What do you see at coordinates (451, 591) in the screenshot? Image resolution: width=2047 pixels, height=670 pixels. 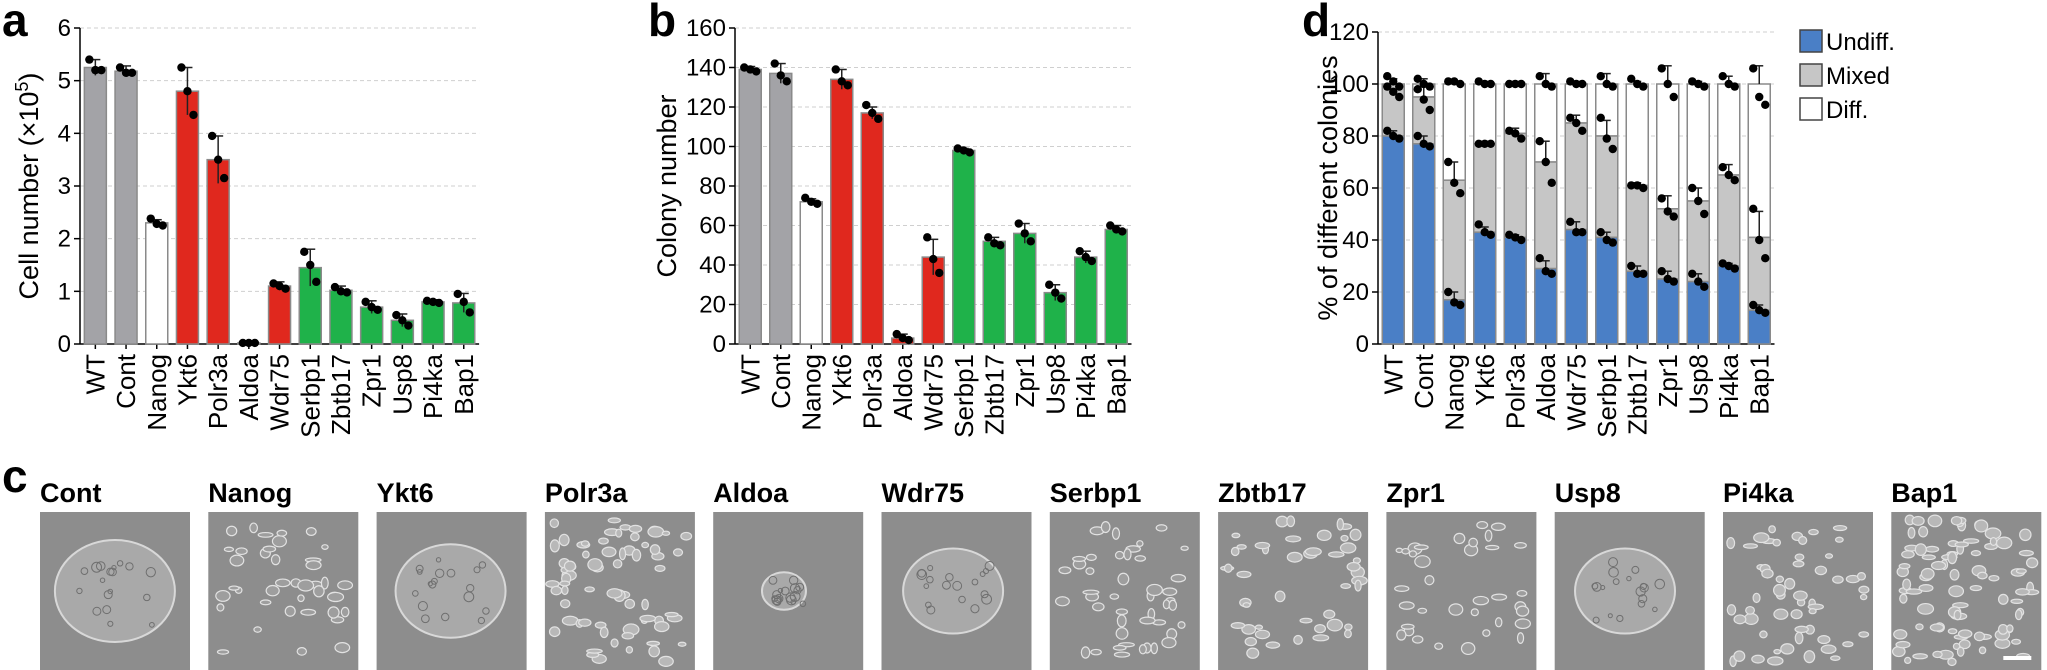 I see `micrograph-ykt6` at bounding box center [451, 591].